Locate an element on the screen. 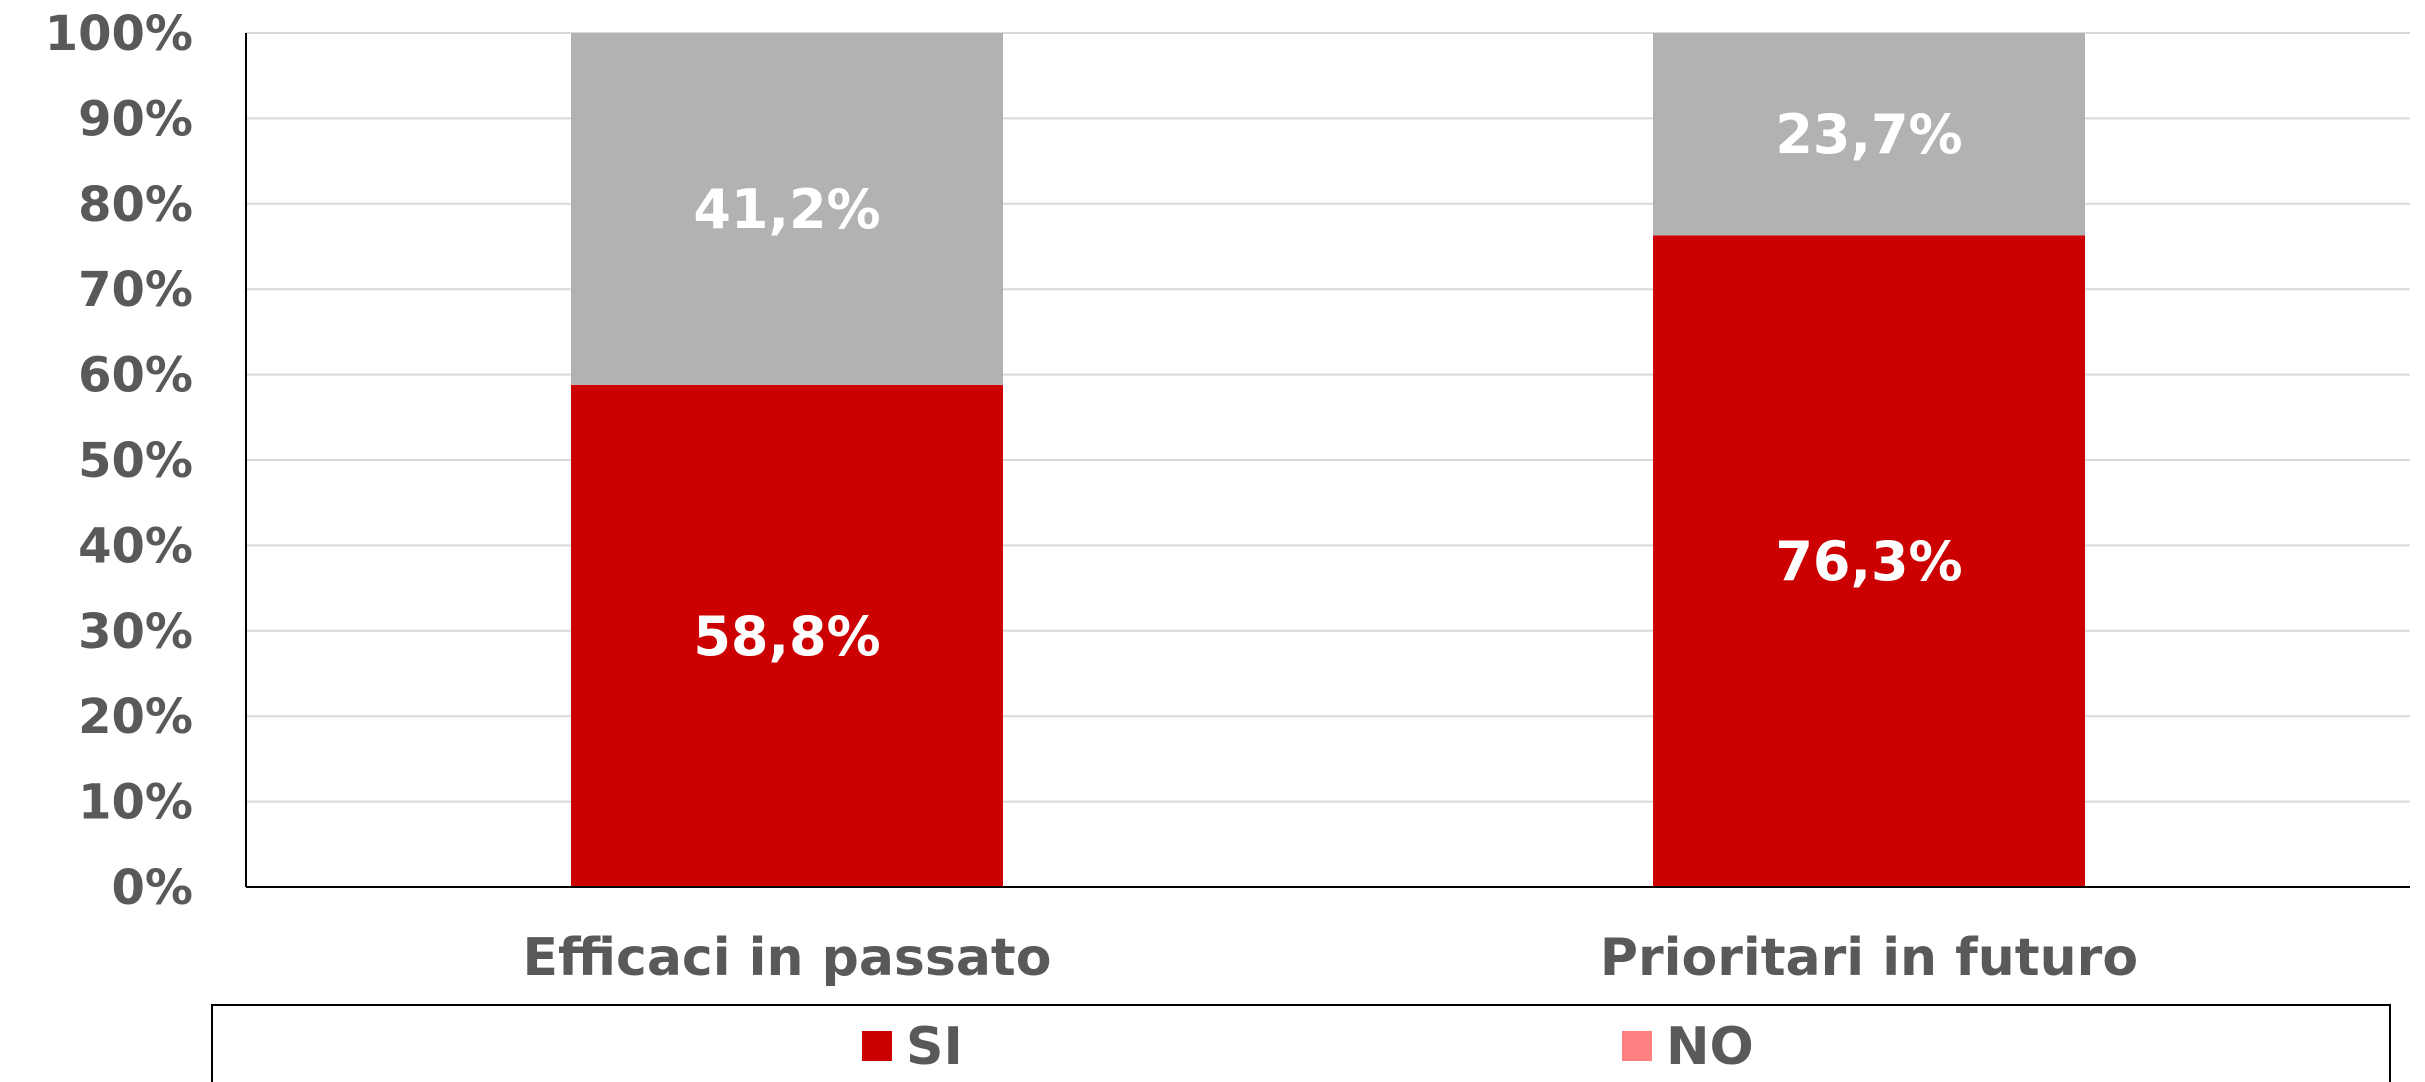  y-tick-label: 0% is located at coordinates (153, 888).